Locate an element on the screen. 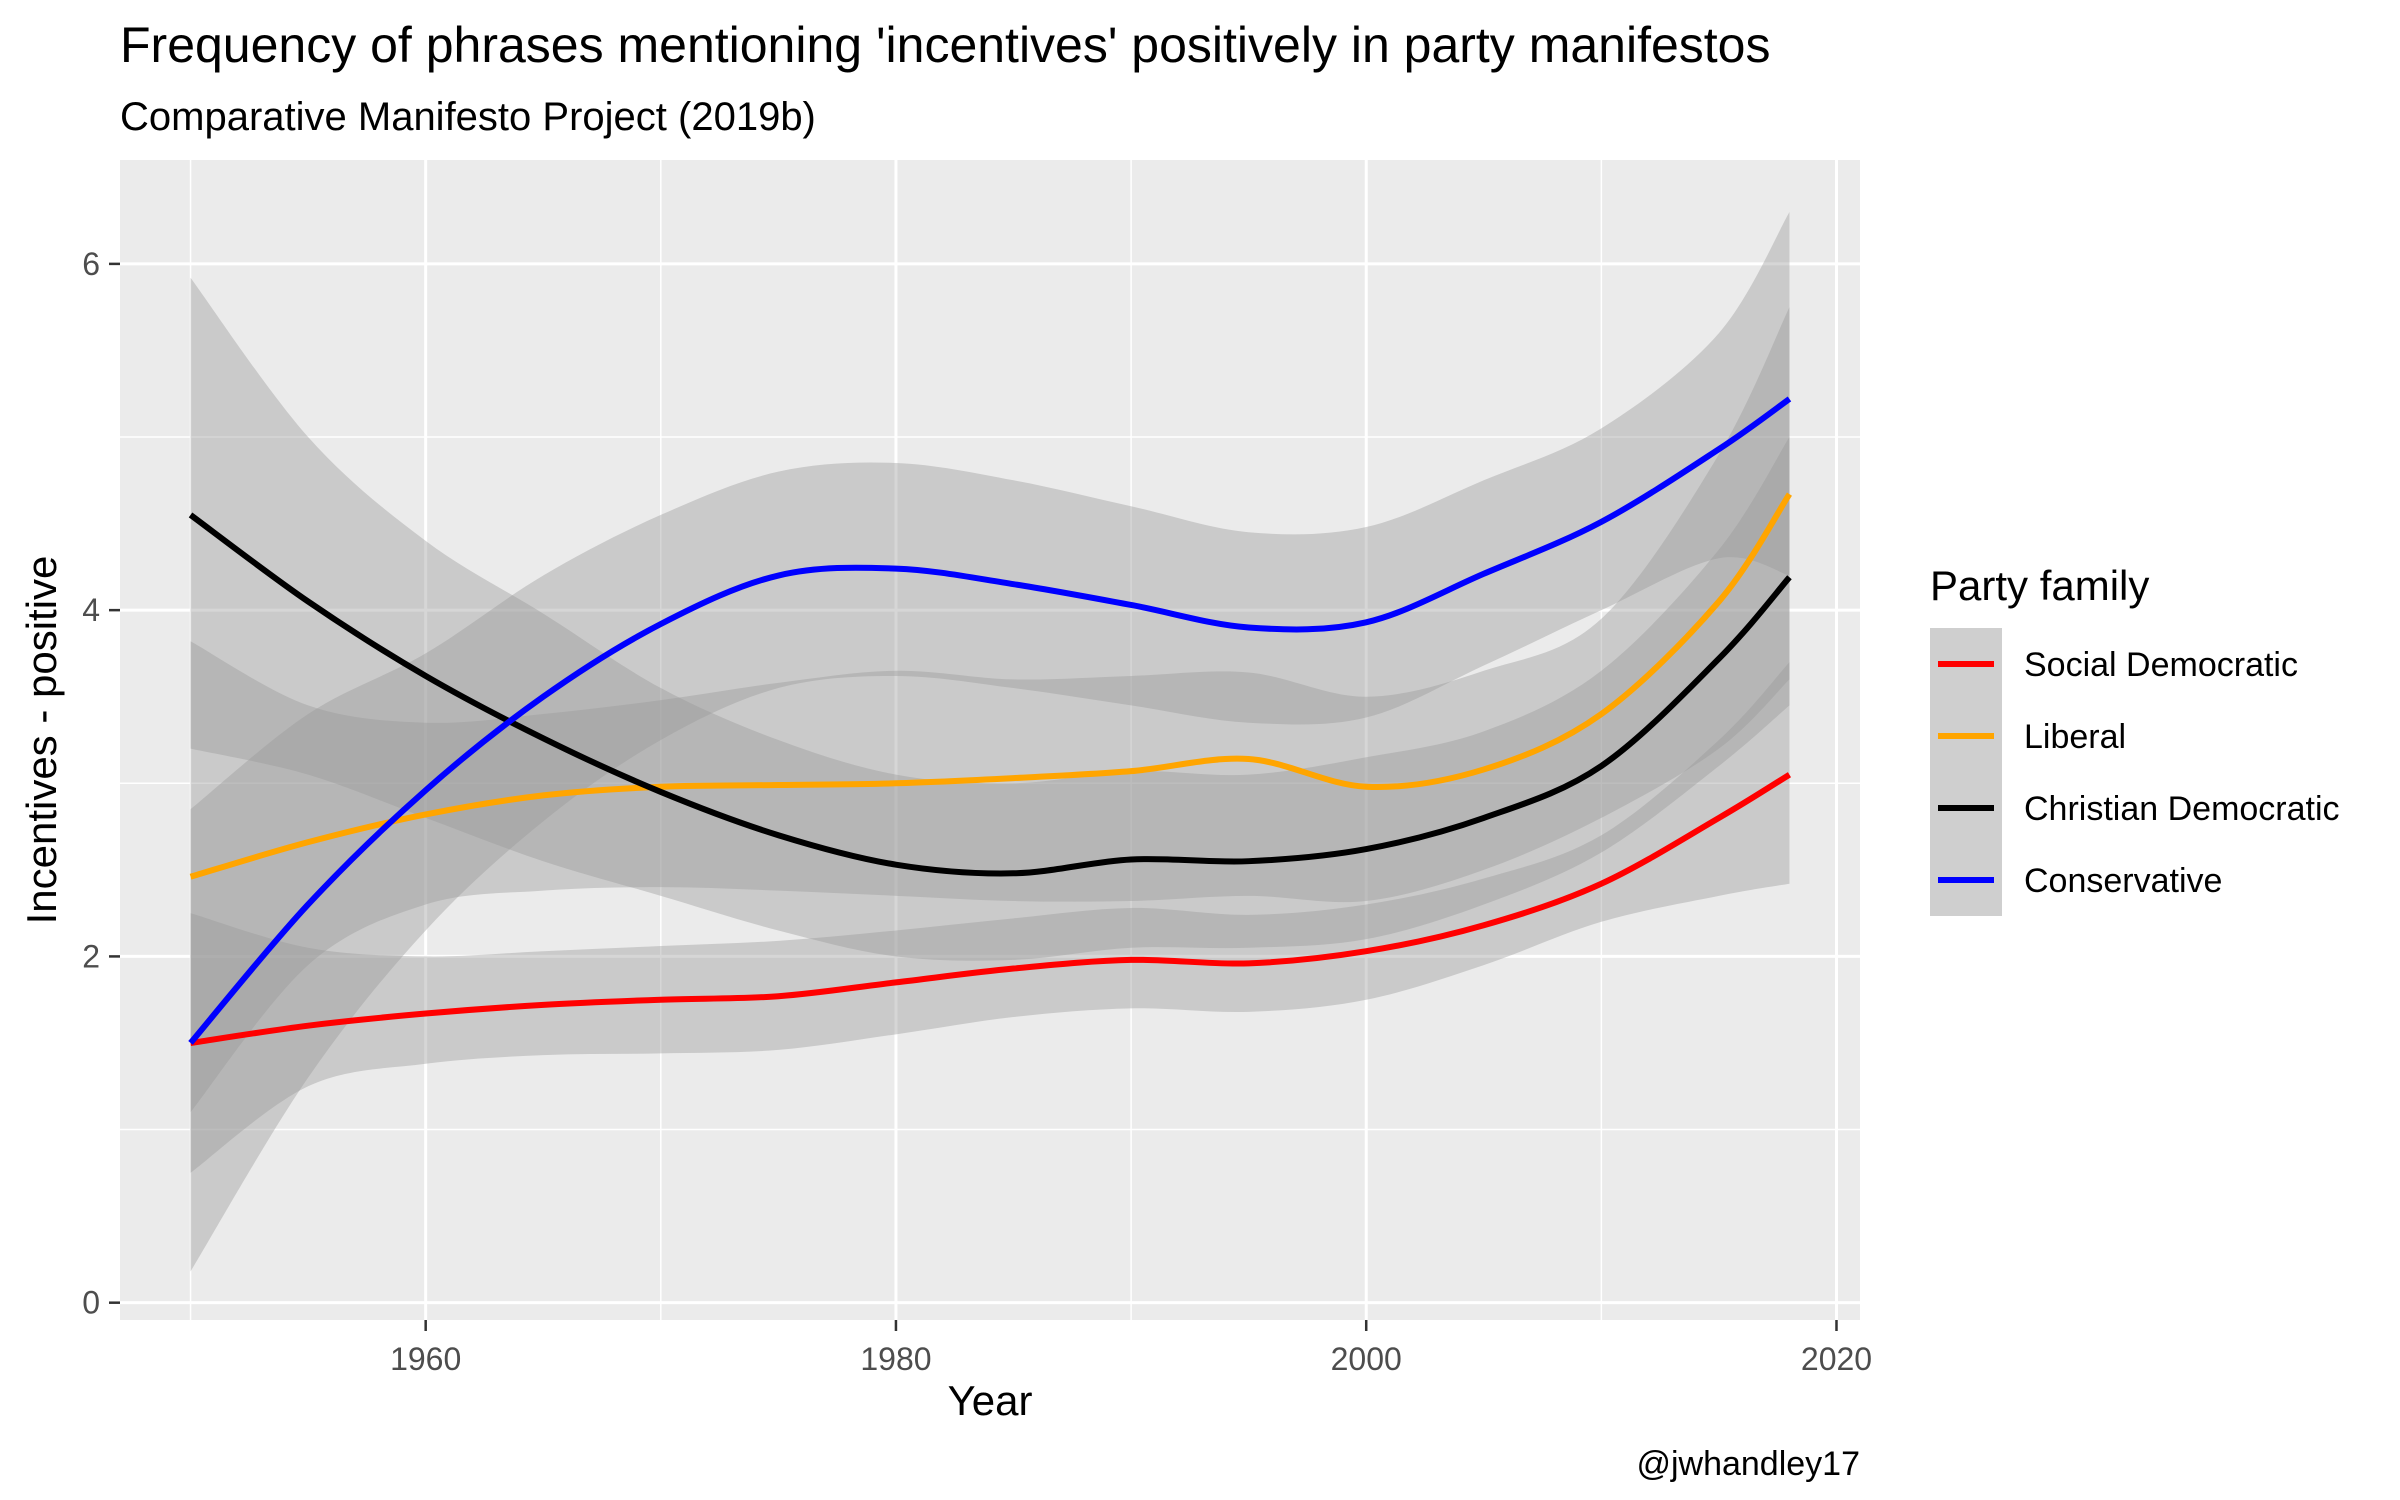 This screenshot has height=1500, width=2400. x-axis-title: Year is located at coordinates (990, 1400).